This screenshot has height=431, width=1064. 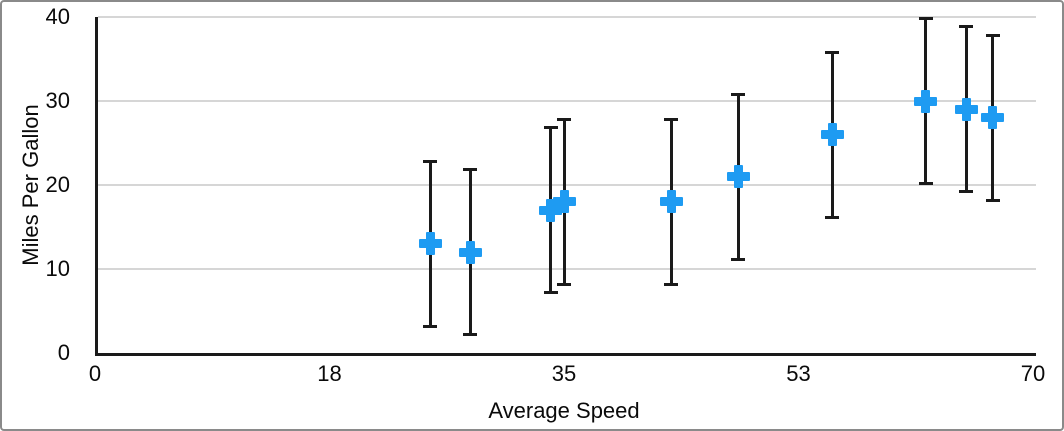 I want to click on y-tick-label-40: 40, so click(x=57, y=16).